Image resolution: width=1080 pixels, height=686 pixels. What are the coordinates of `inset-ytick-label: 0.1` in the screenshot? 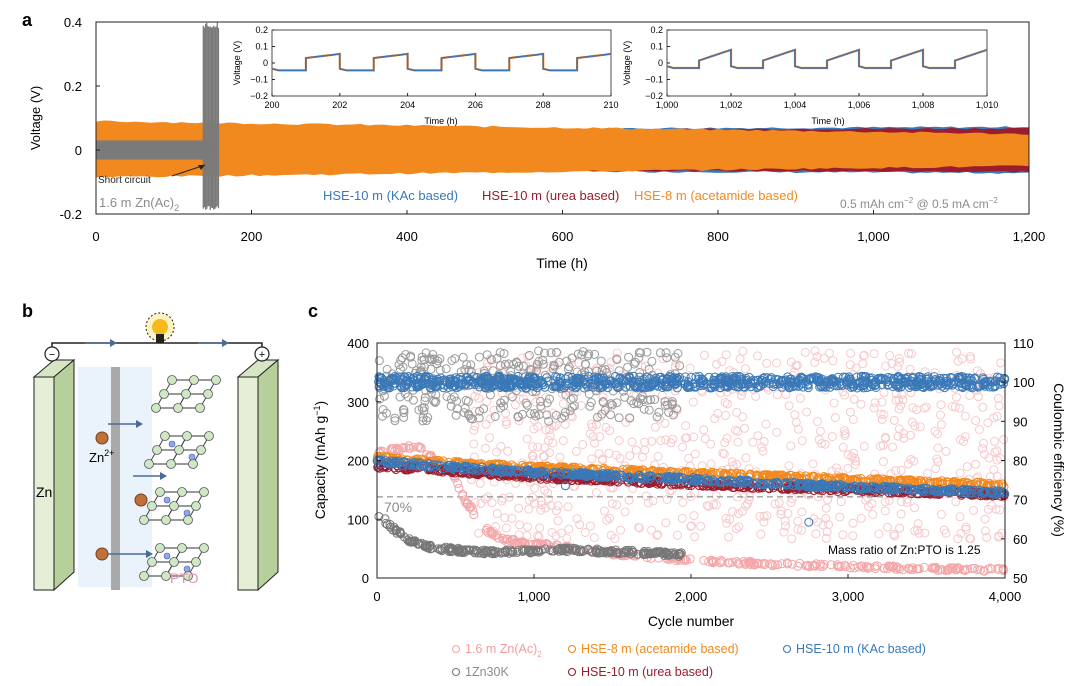 It's located at (656, 47).